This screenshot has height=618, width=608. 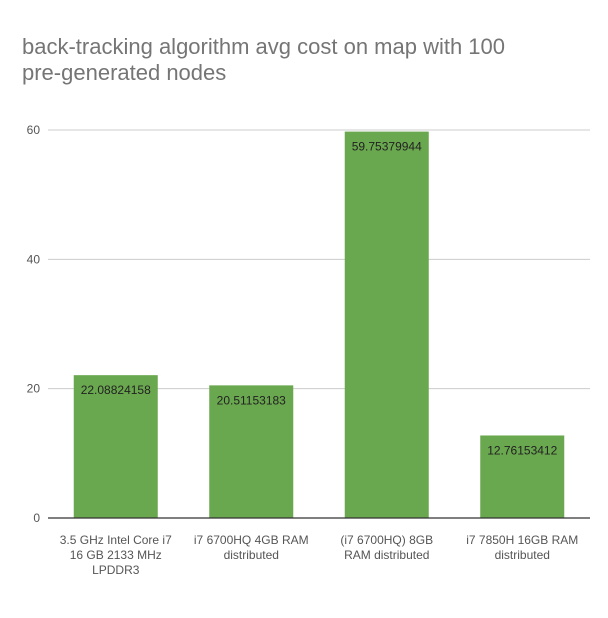 What do you see at coordinates (34, 130) in the screenshot?
I see `y-tick-label-60: 60` at bounding box center [34, 130].